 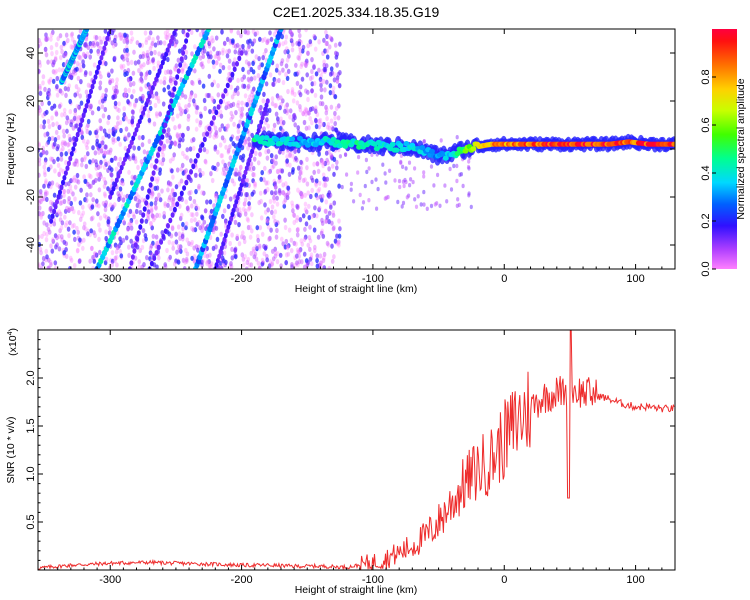 I want to click on faint-streak, so click(x=159, y=149).